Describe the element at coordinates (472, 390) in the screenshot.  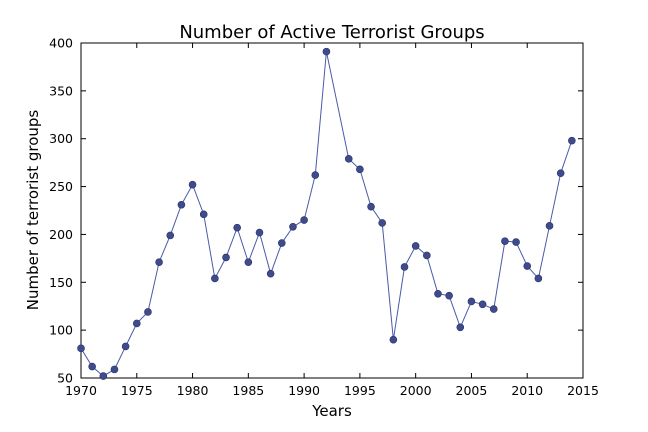
I see `x-tick-label: 2005` at that location.